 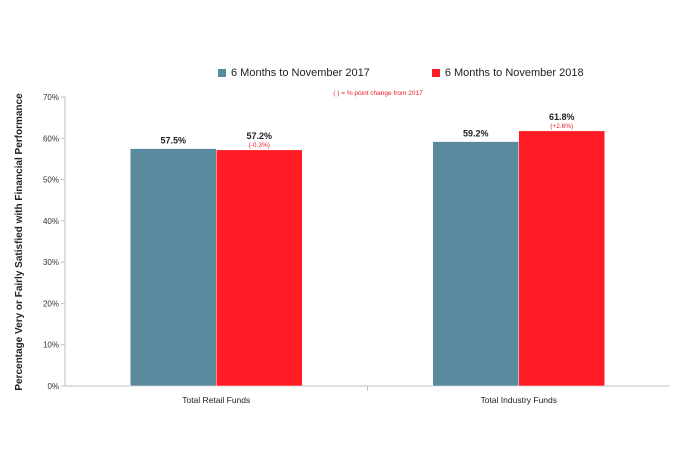 I want to click on legend-item-2018: 6 Months to November 2018, so click(x=507, y=73).